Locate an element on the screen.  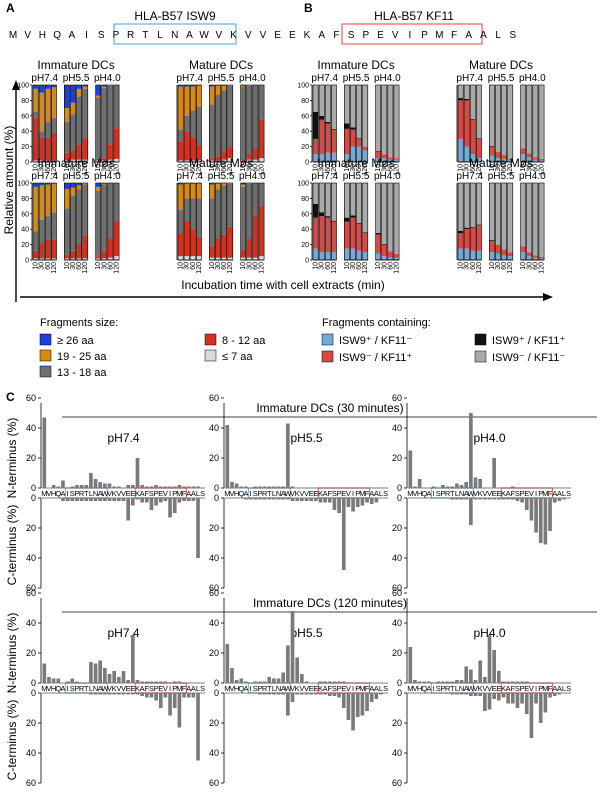
n-tick-label: 20 is located at coordinates (397, 653).